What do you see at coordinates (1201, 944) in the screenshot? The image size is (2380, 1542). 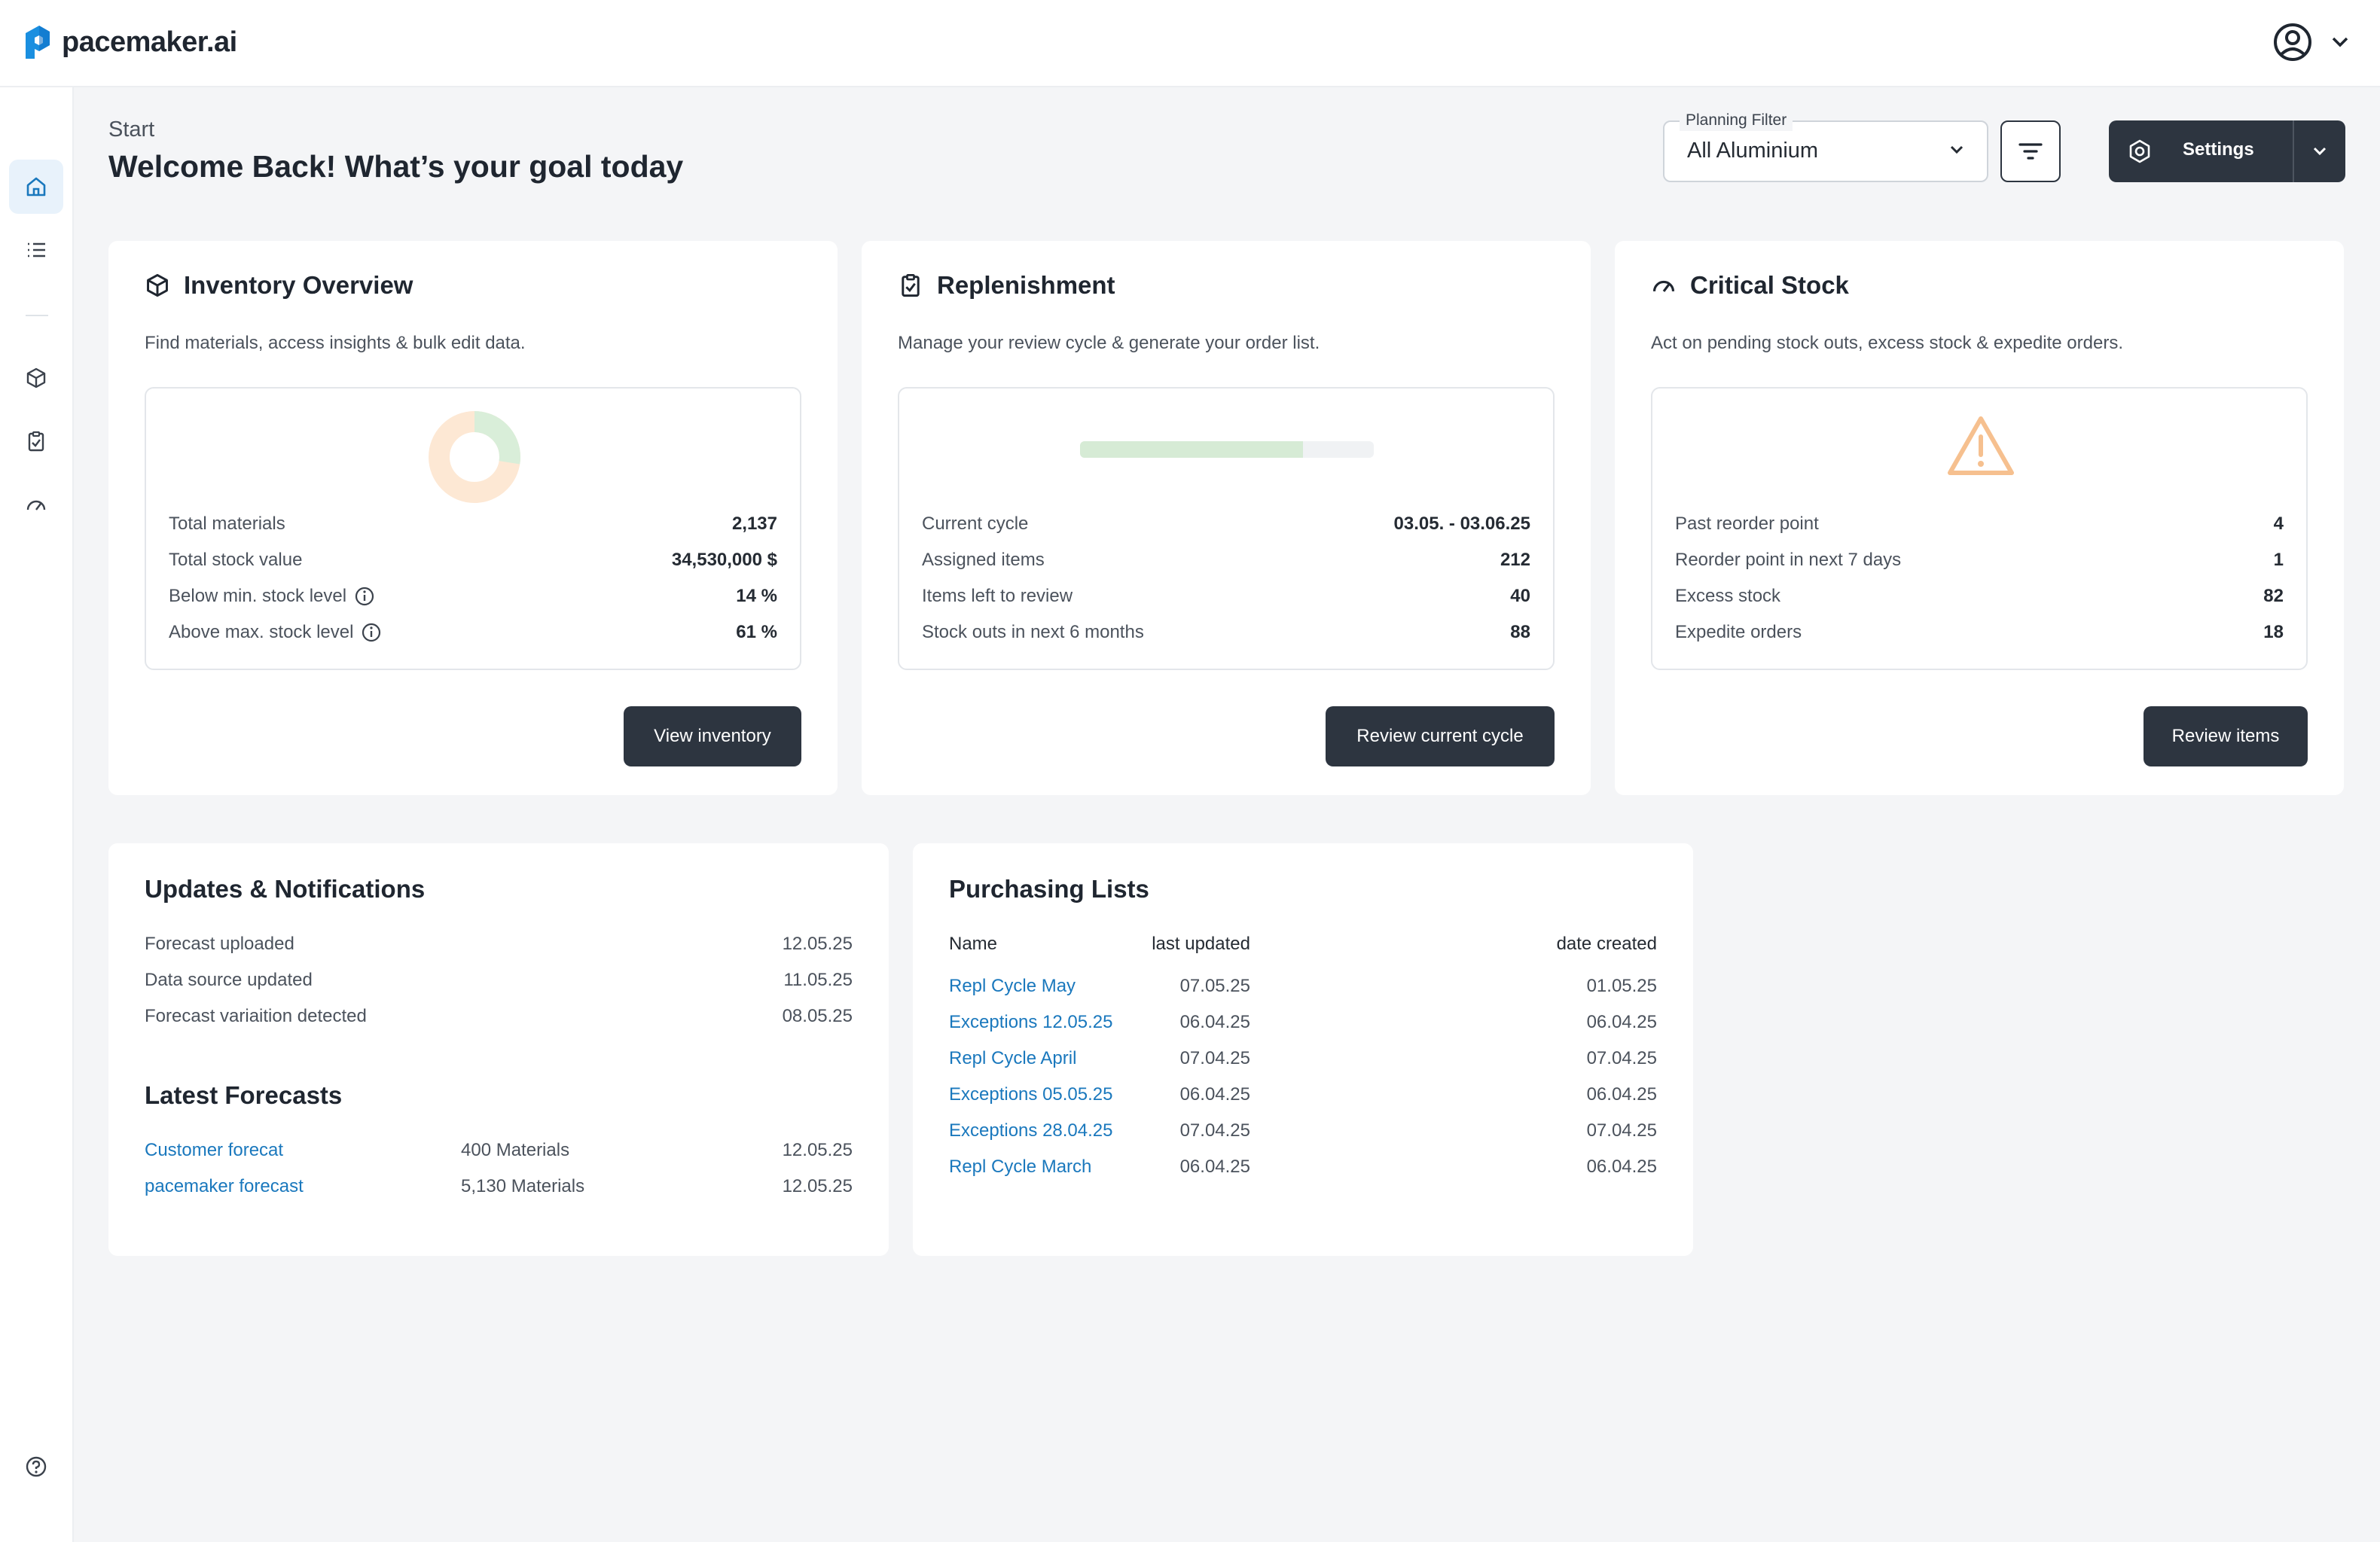 I see `column-header-updated: last updated` at bounding box center [1201, 944].